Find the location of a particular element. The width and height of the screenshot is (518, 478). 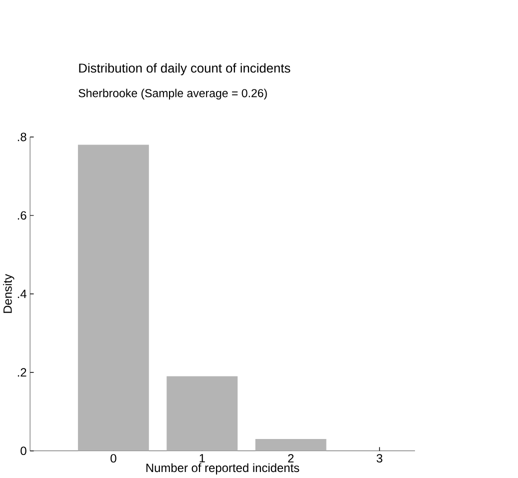

chart-title: Distribution of daily count of incidents is located at coordinates (184, 69).